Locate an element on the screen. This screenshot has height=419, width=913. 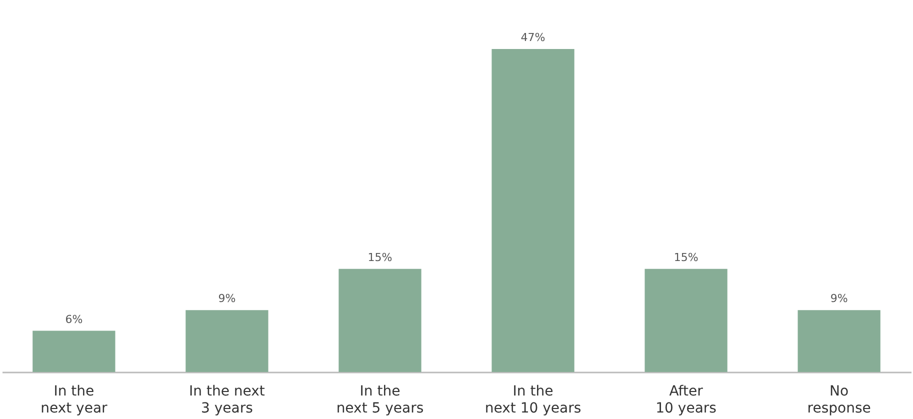
x-tick-label: No response is located at coordinates (839, 400).